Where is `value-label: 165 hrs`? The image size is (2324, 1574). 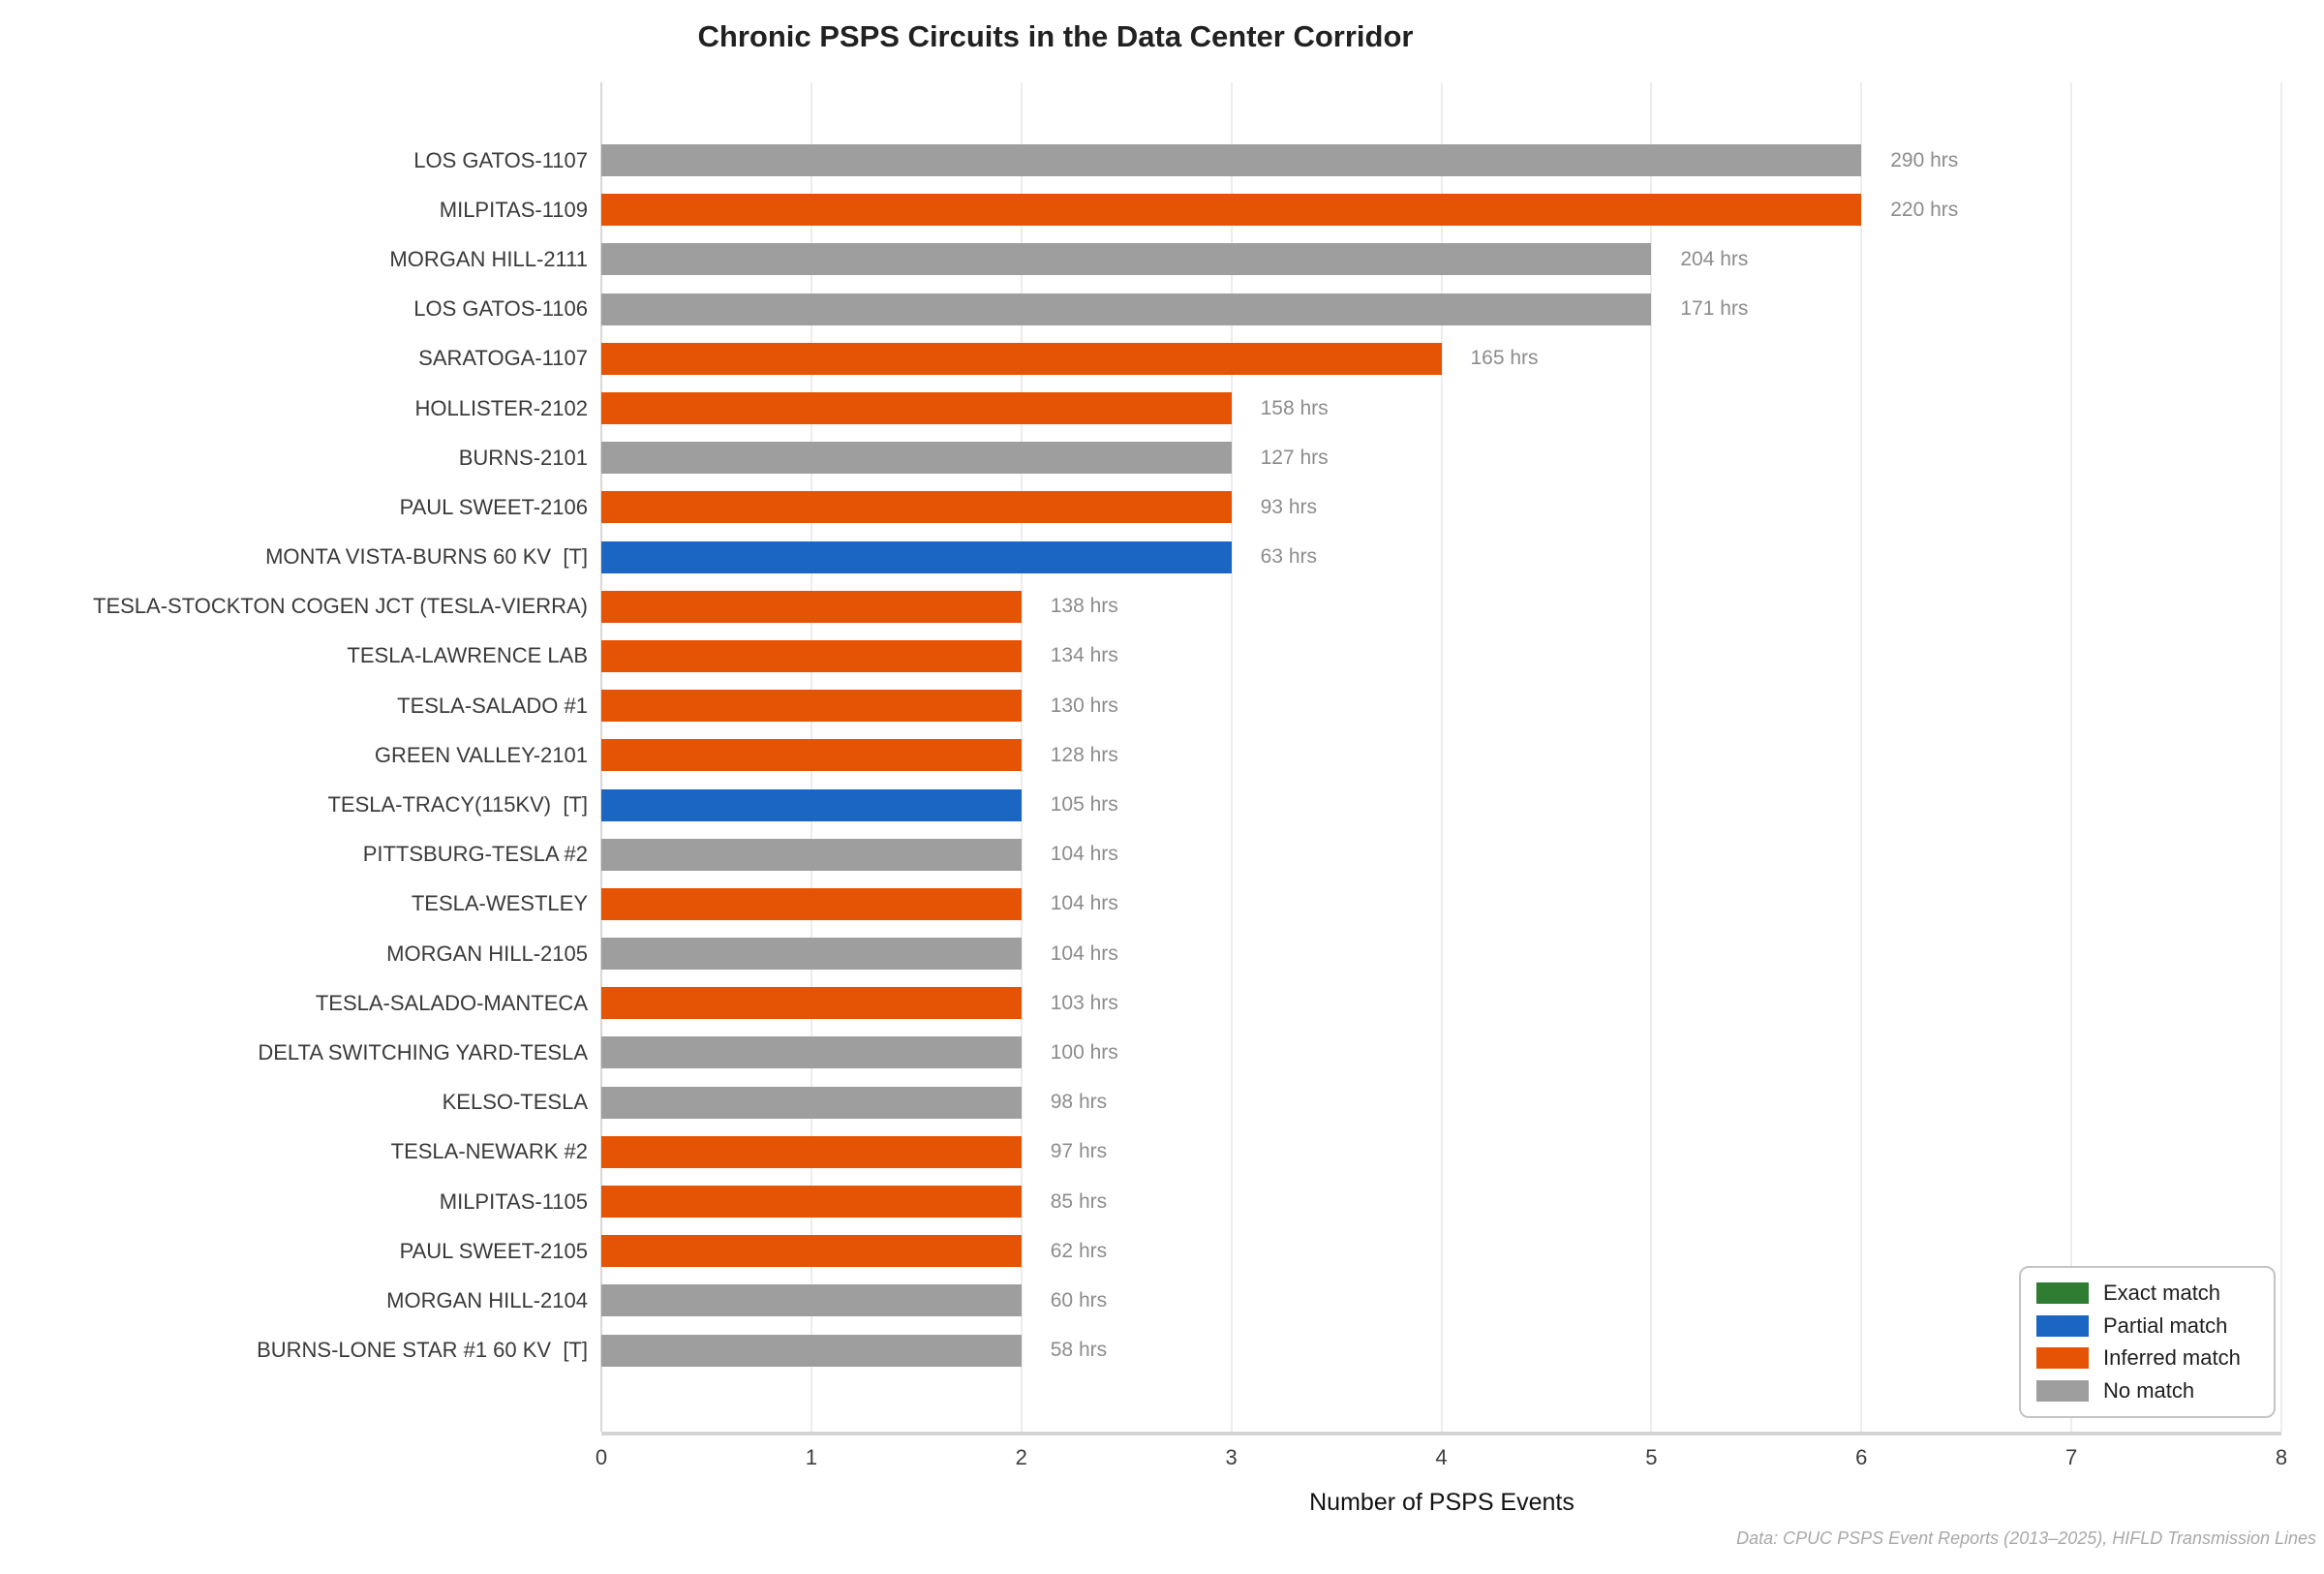
value-label: 165 hrs is located at coordinates (1505, 358).